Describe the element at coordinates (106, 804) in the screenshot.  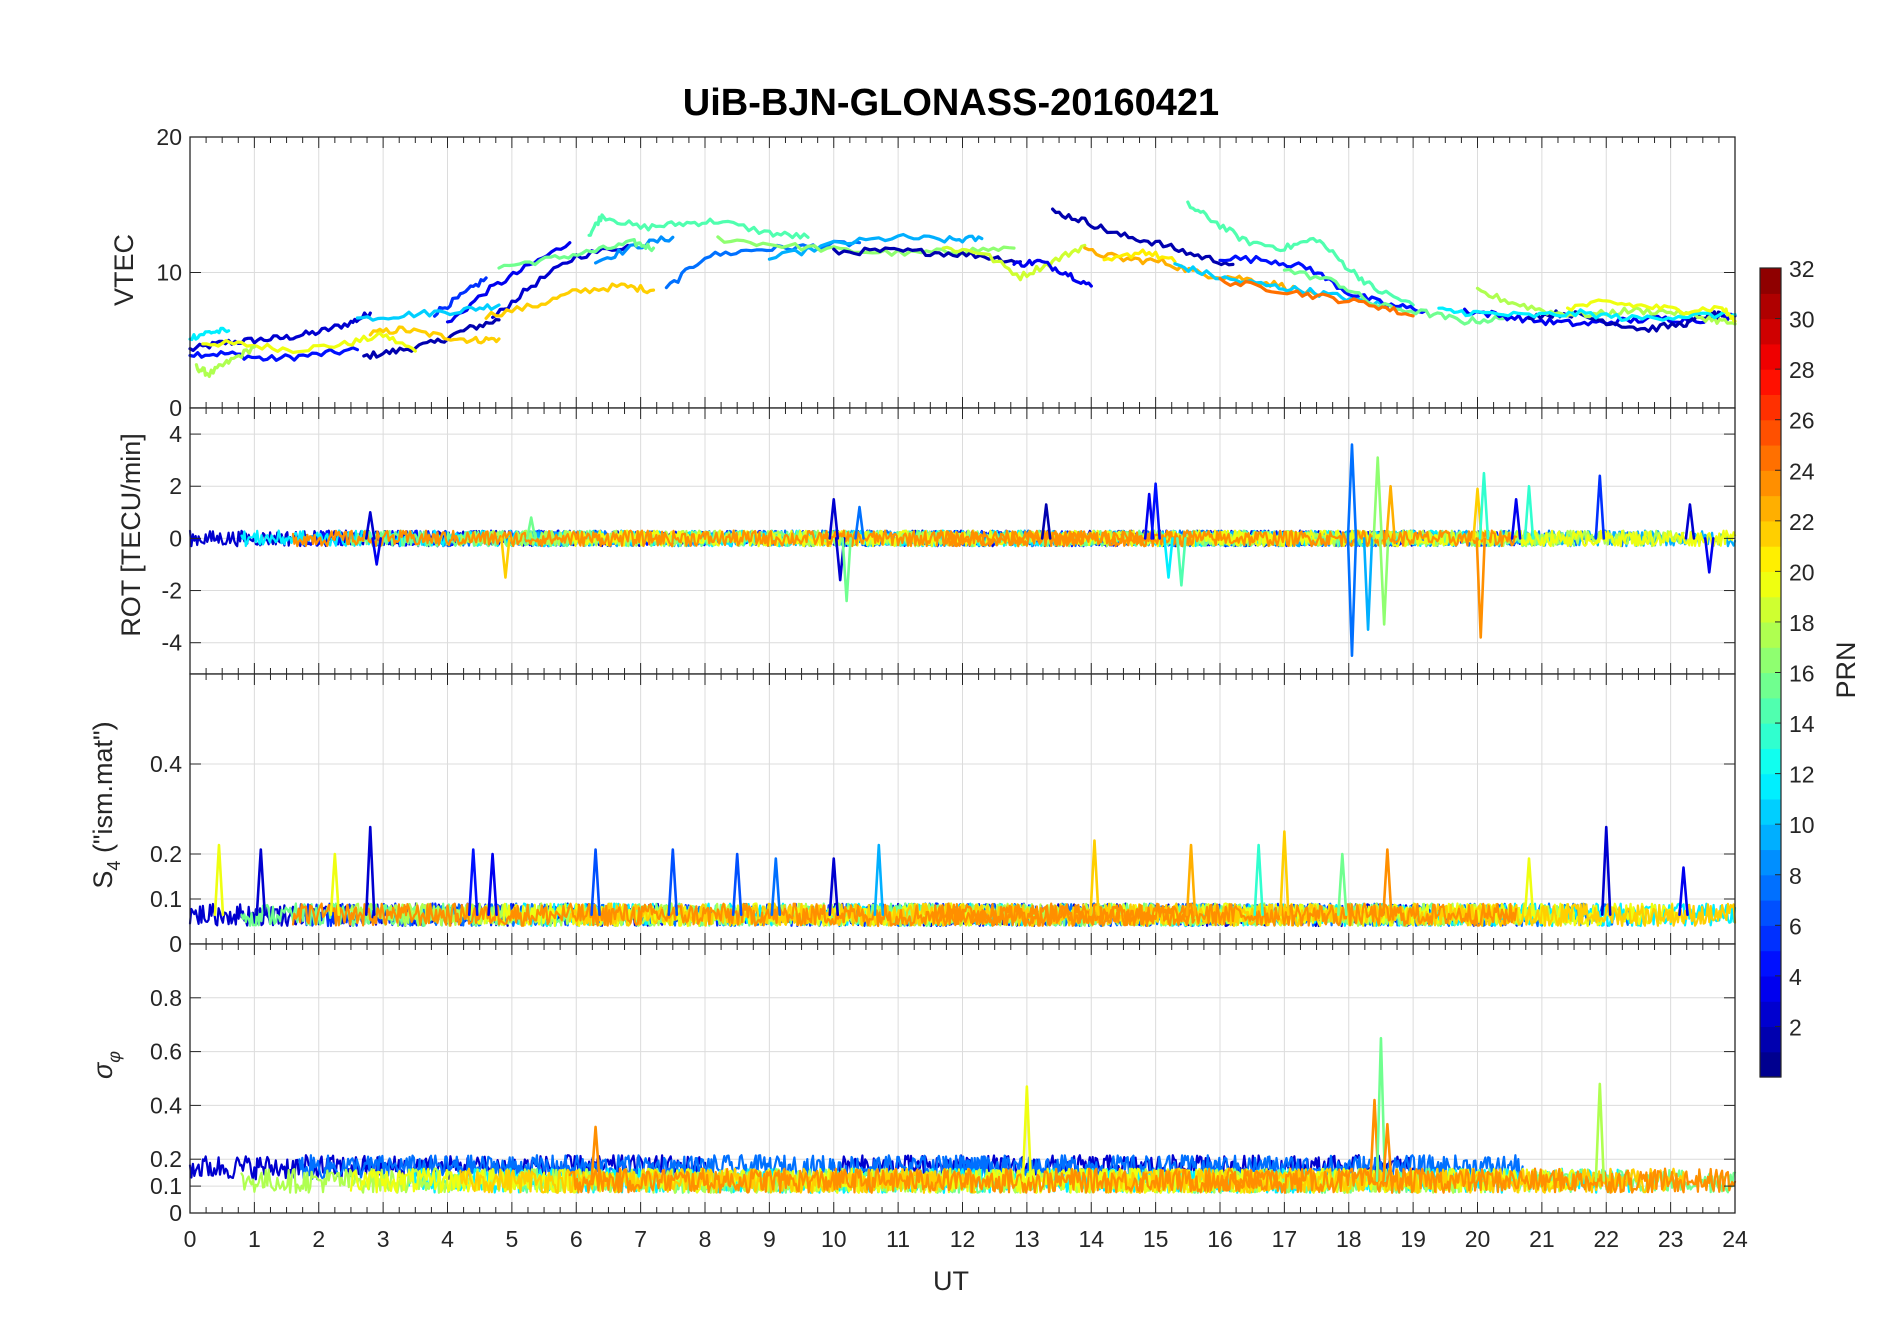
I see `s4-label: S4 ("ism.mat")` at that location.